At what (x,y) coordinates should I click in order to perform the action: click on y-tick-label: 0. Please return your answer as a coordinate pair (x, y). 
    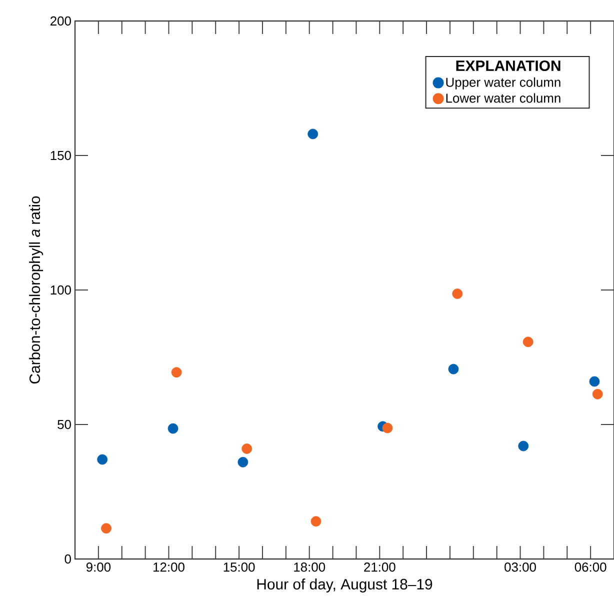
    Looking at the image, I should click on (67, 559).